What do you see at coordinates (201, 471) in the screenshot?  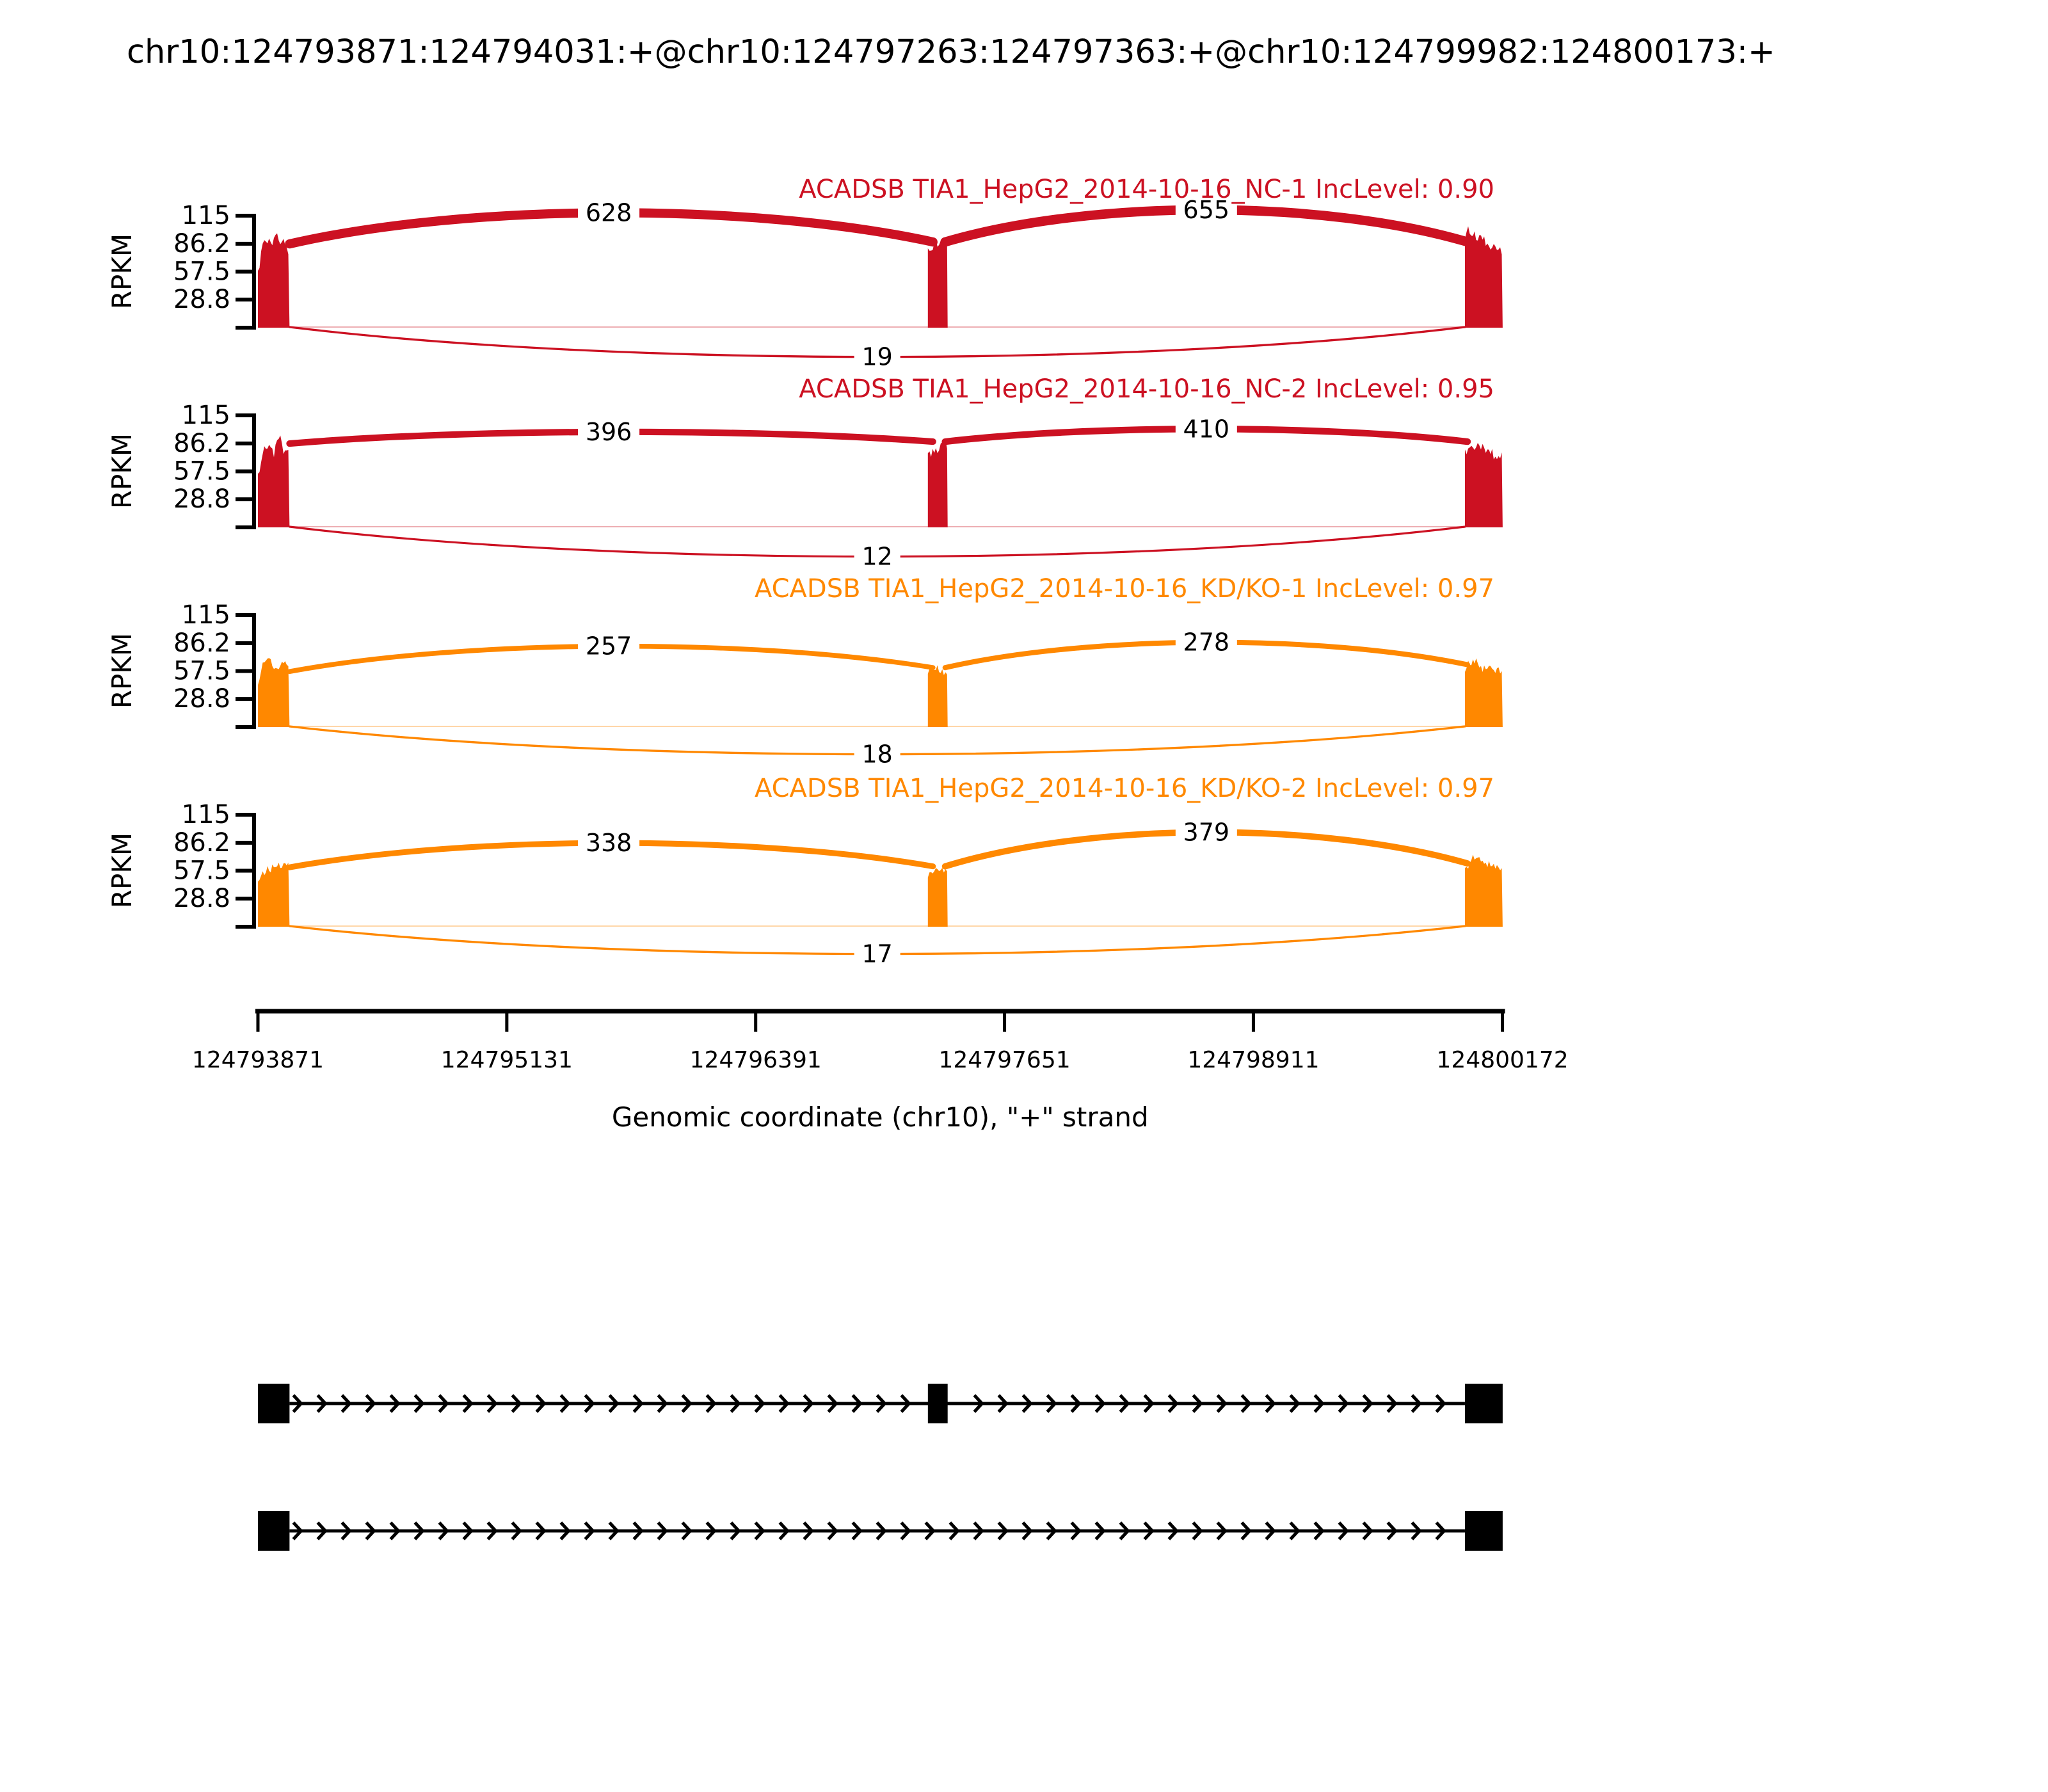 I see `y-tick-label: 57.5` at bounding box center [201, 471].